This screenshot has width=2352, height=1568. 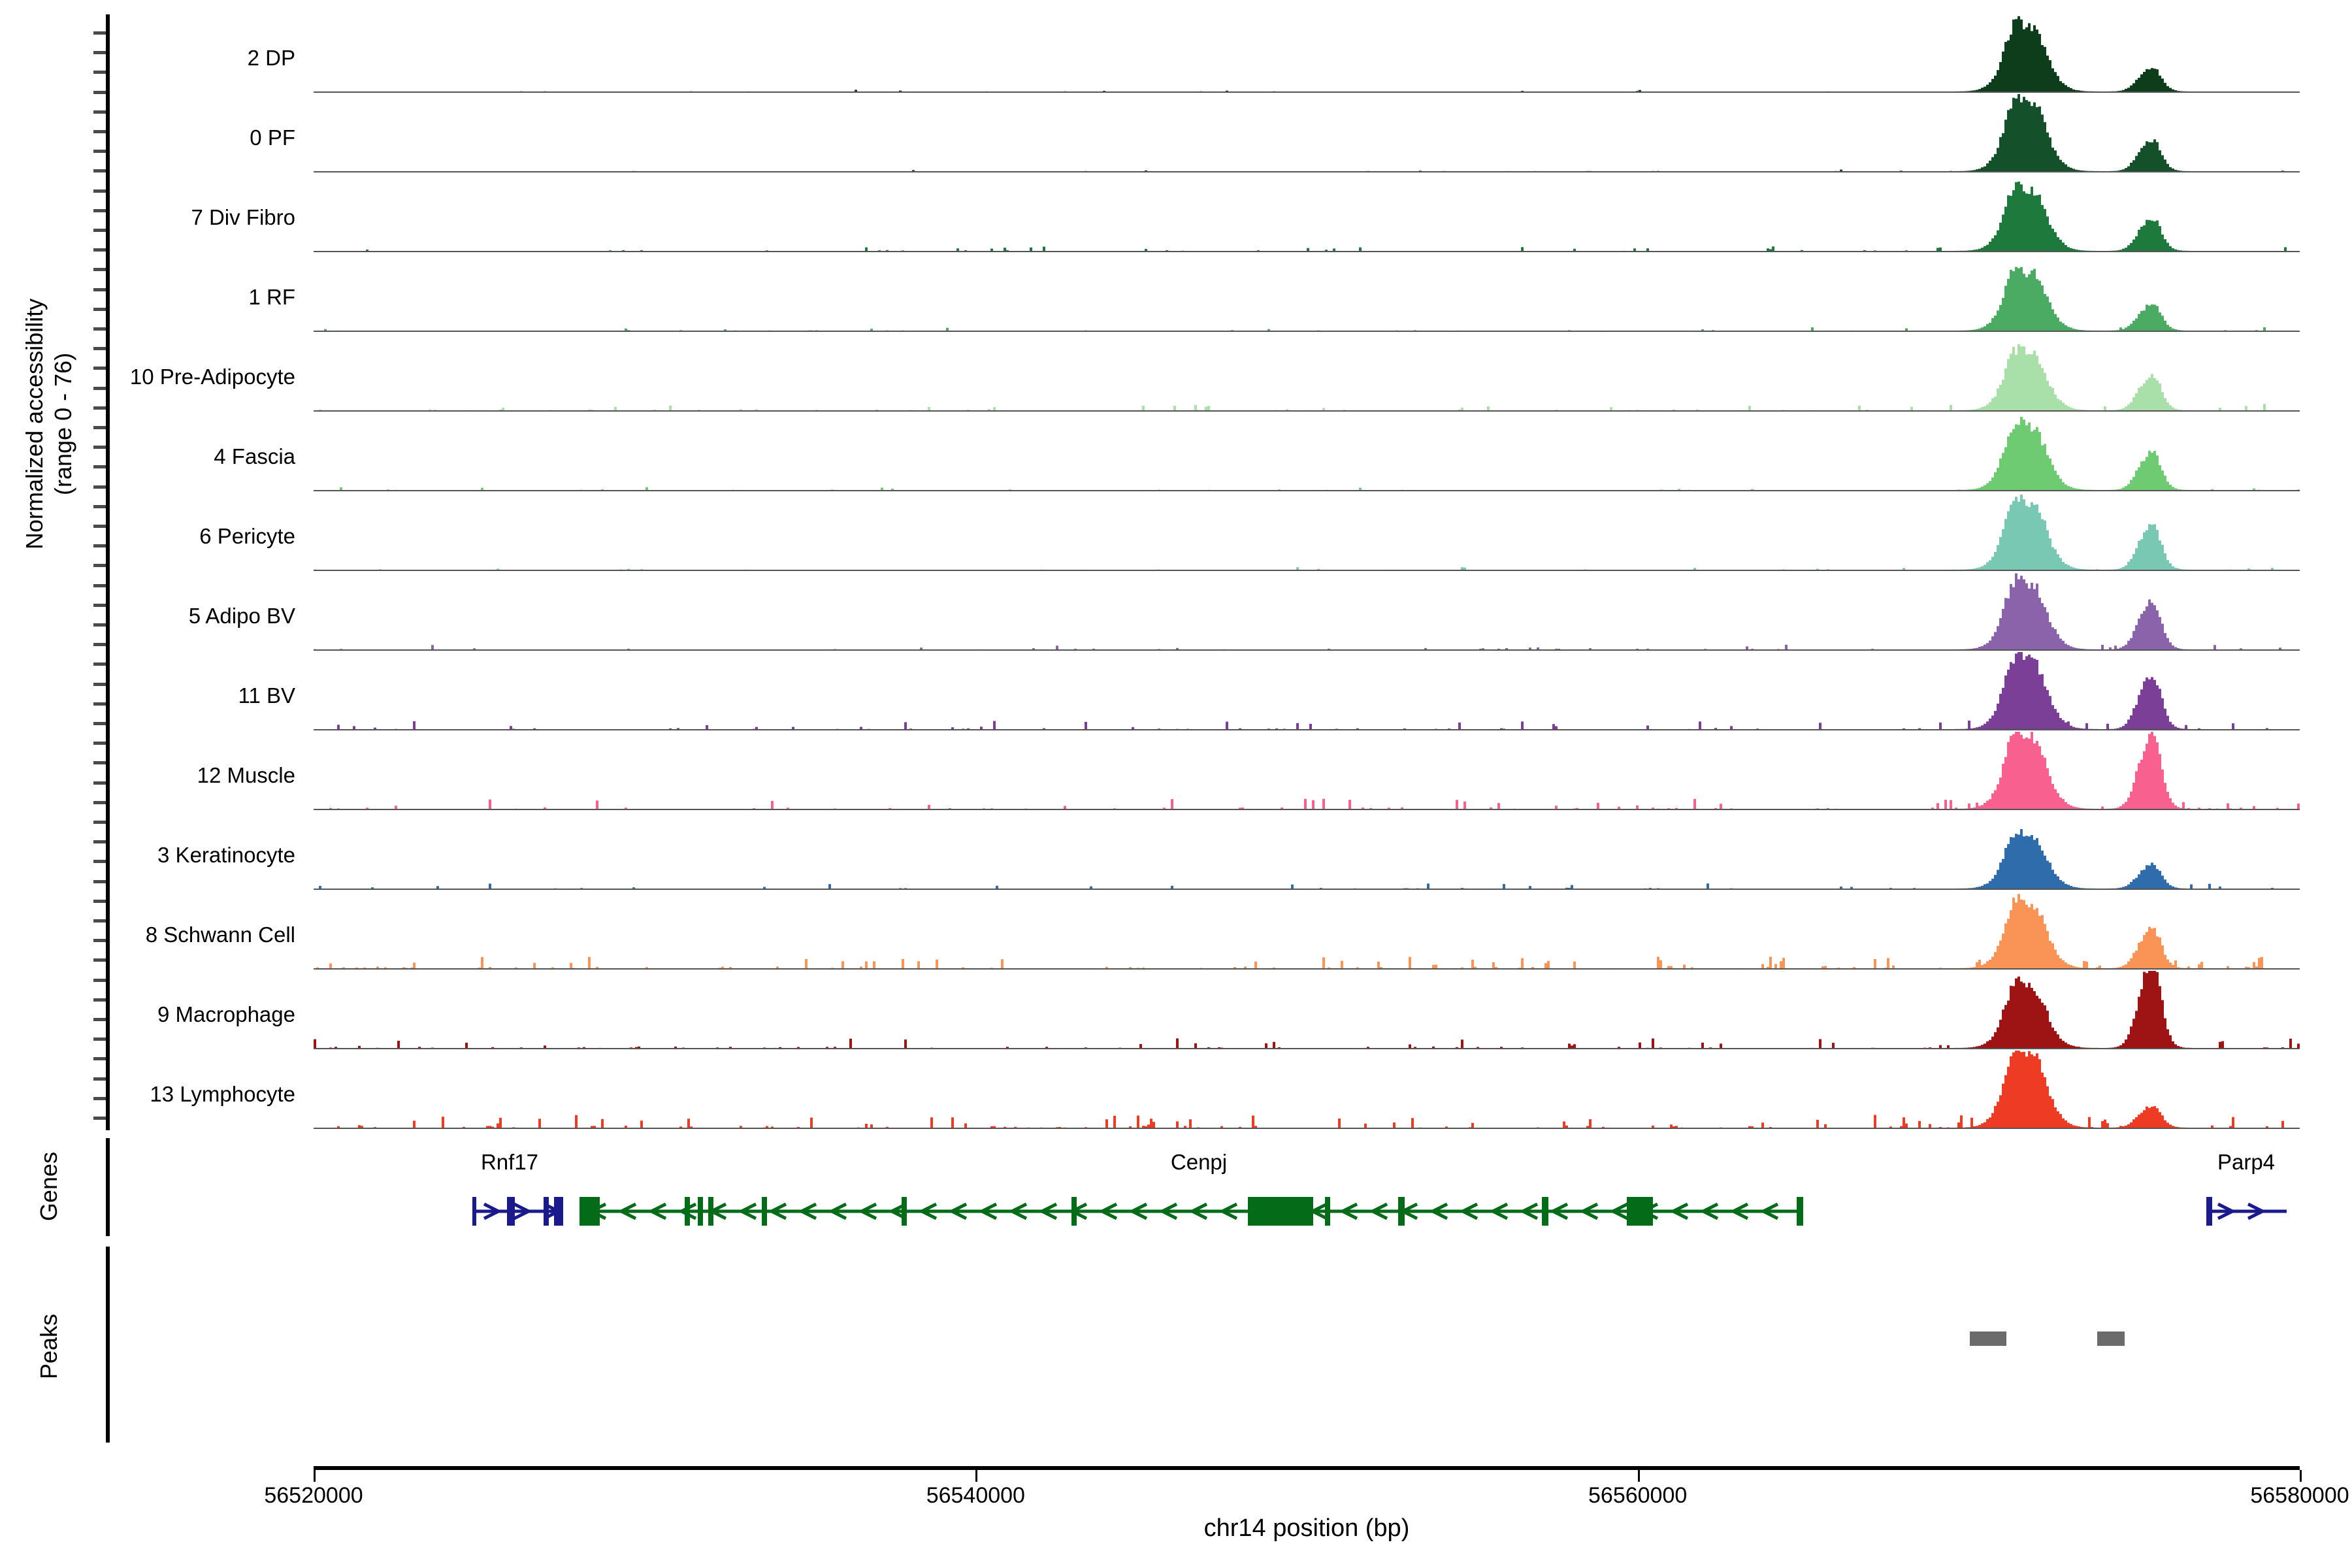 I want to click on x-axis-tick-label: 56520000, so click(x=313, y=1495).